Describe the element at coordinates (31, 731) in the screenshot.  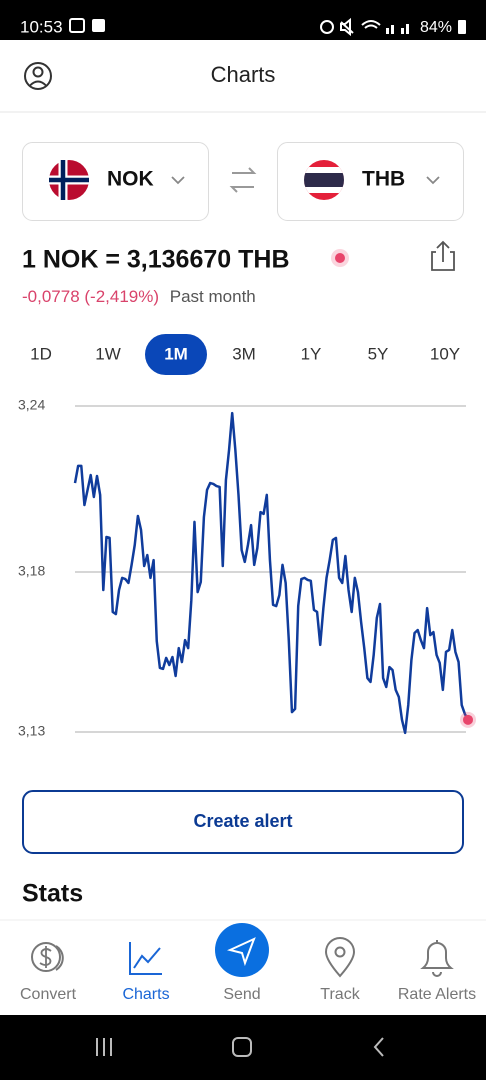
I see `y-tick-label: 3,13` at that location.